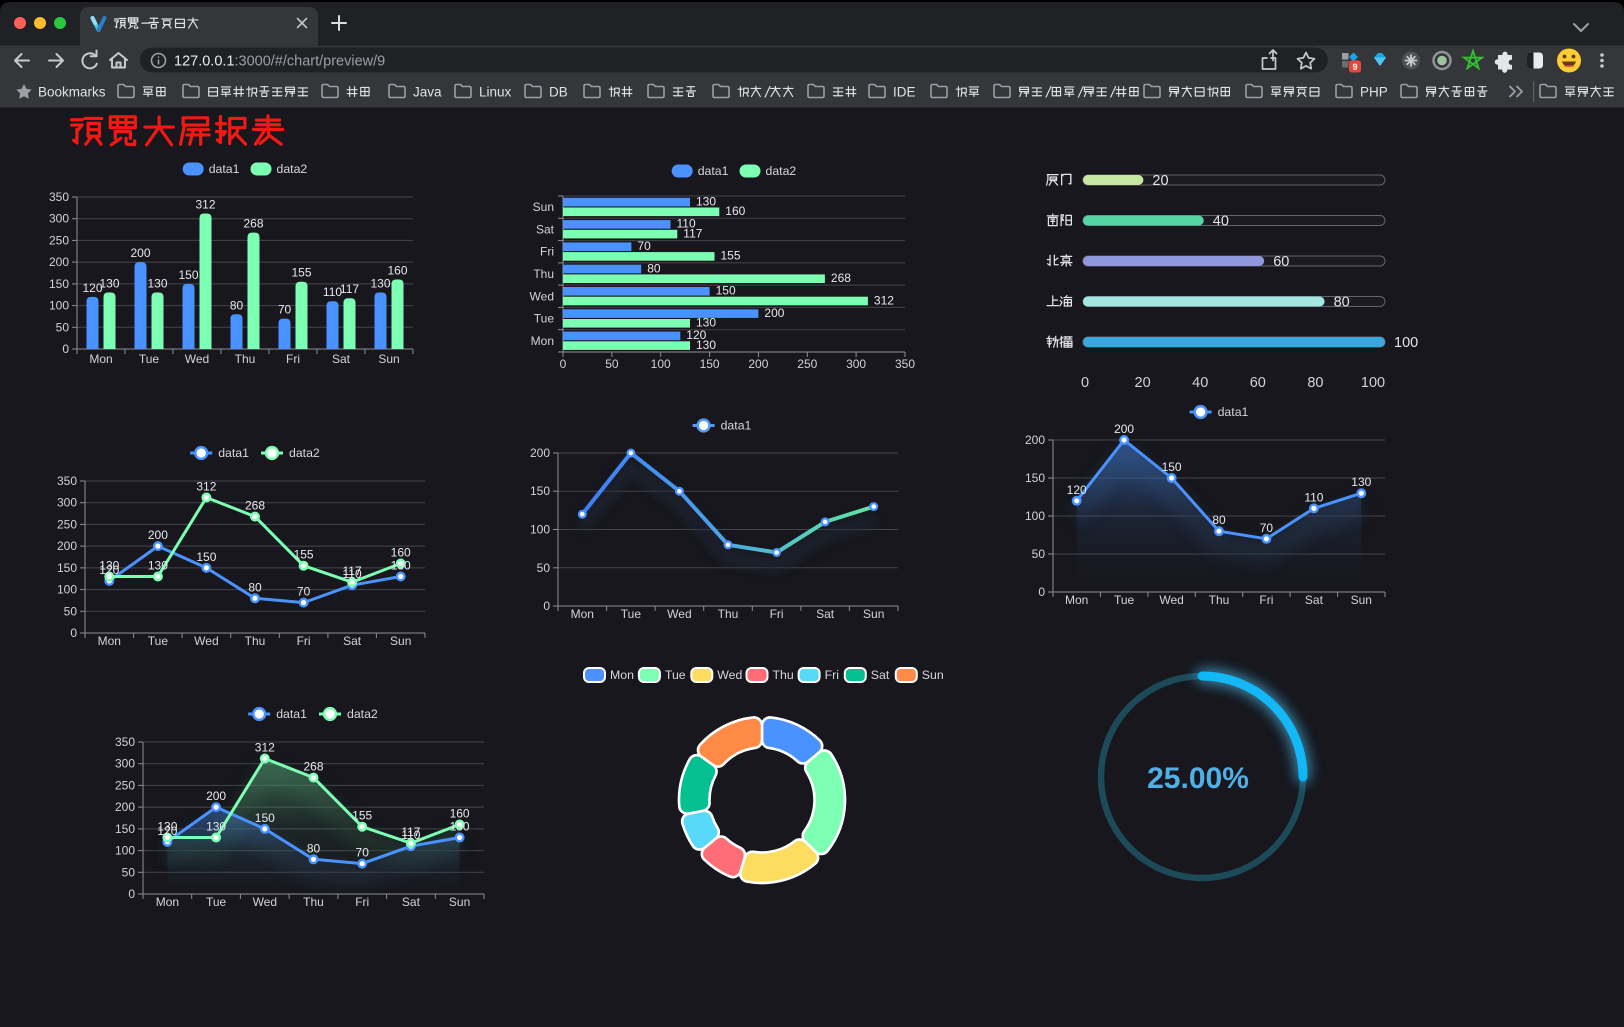 Image resolution: width=1624 pixels, height=1027 pixels. I want to click on svg-text: 312, so click(205, 205).